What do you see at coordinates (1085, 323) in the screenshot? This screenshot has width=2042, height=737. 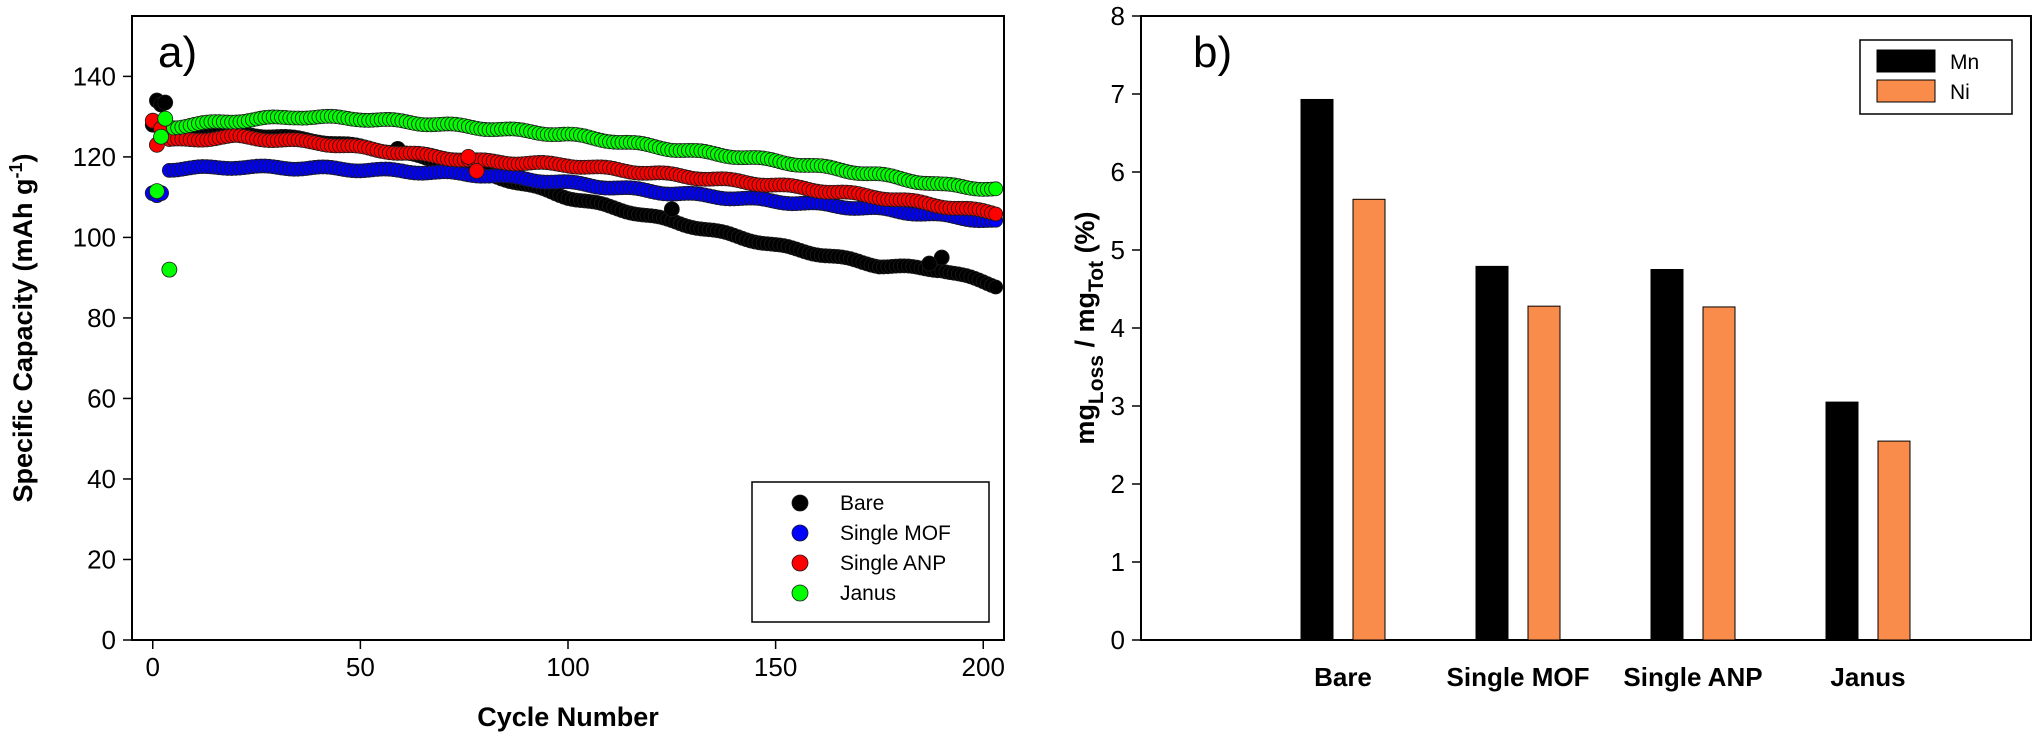 I see `panel-b-y-axis-title-part-2: / mg` at bounding box center [1085, 323].